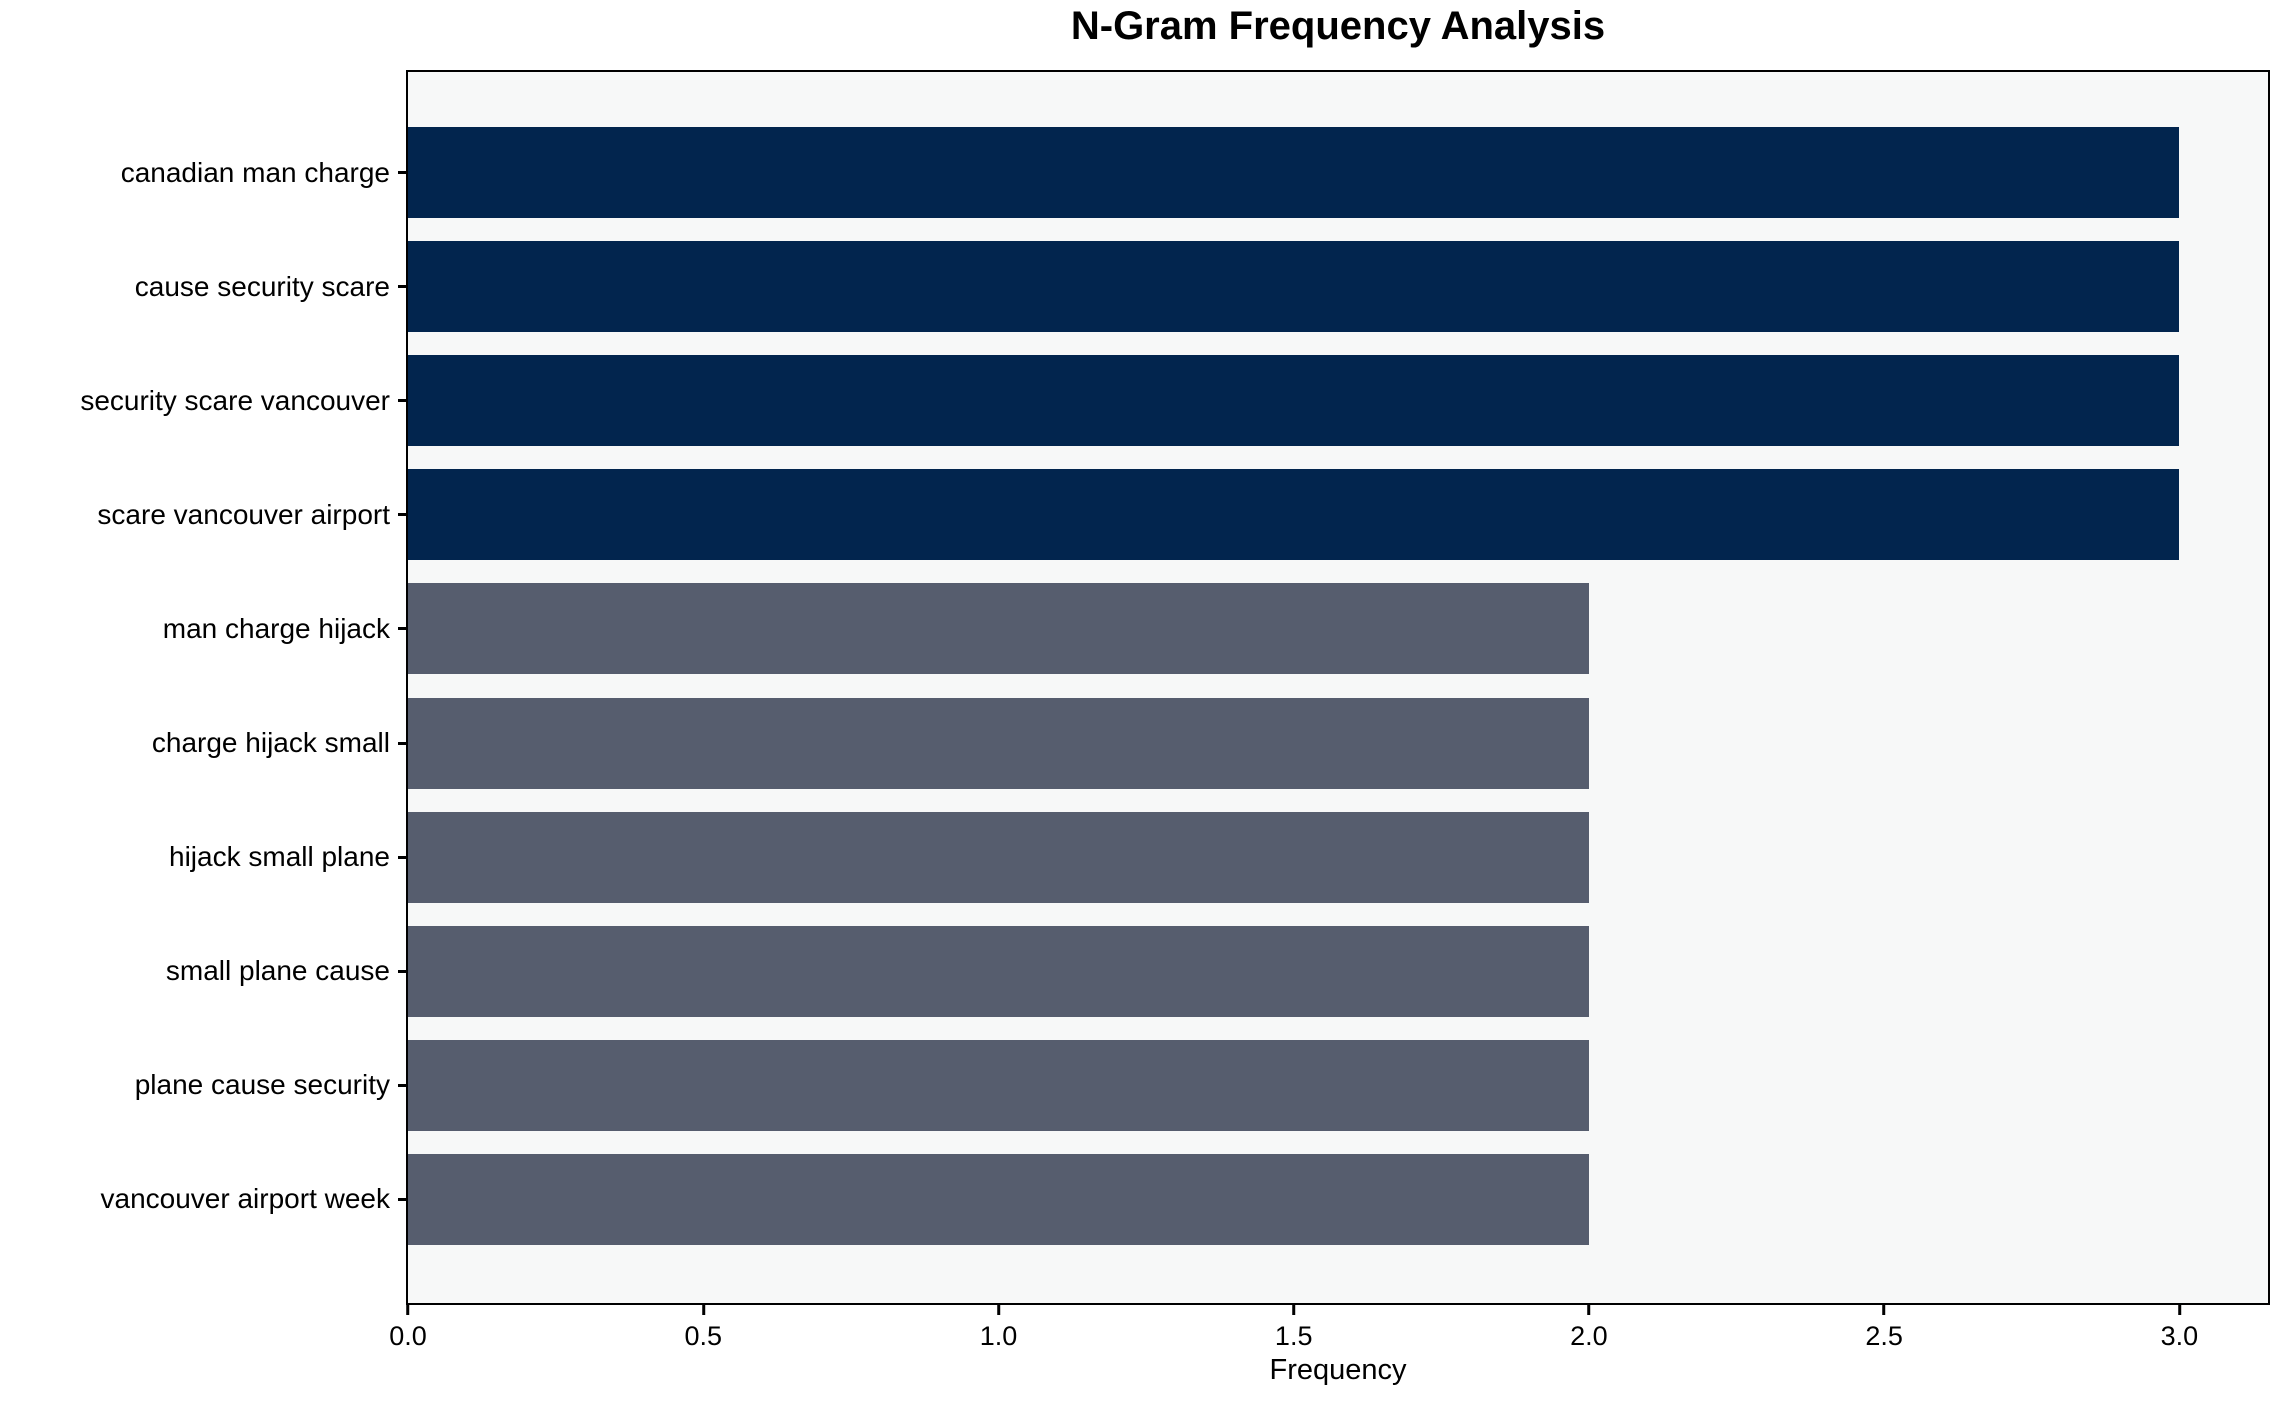  I want to click on y-tick-label: scare vancouver airport, so click(243, 514).